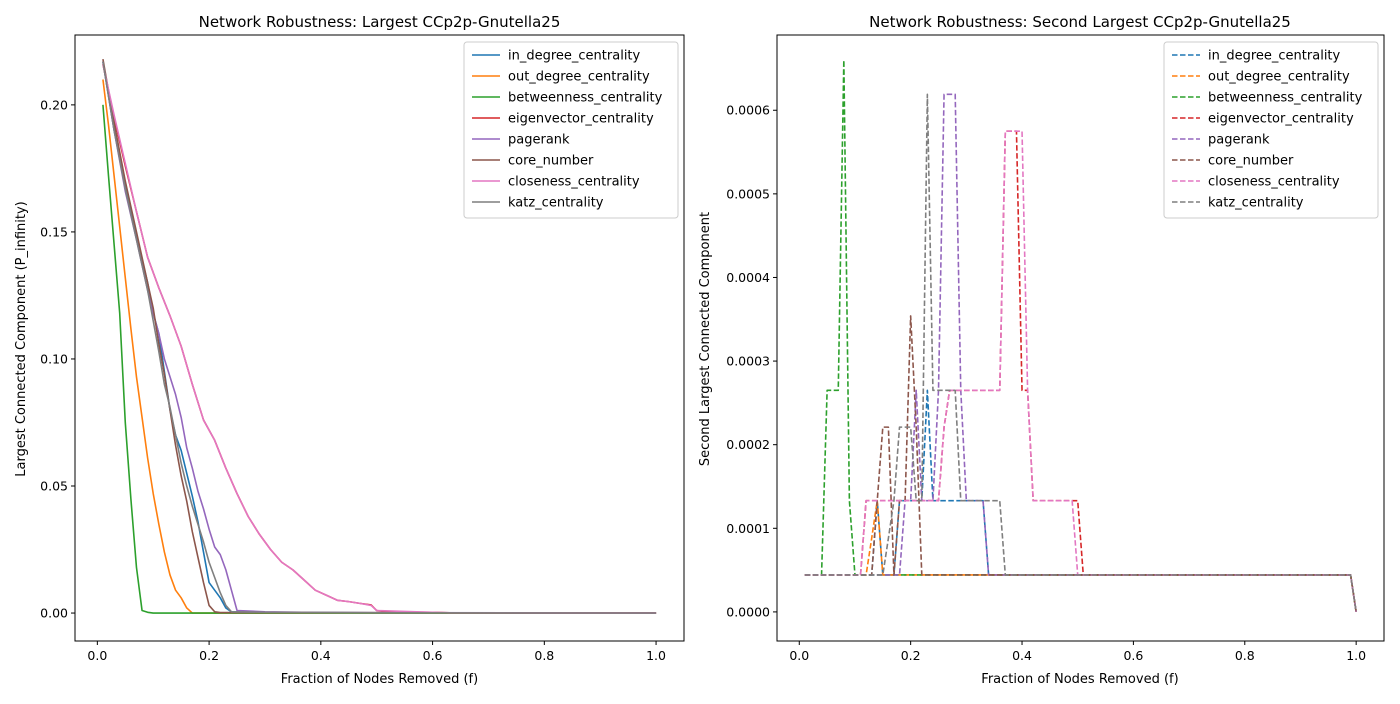  Describe the element at coordinates (21, 338) in the screenshot. I see `y-axis-label: Largest Connected Component (P_infinity)` at that location.